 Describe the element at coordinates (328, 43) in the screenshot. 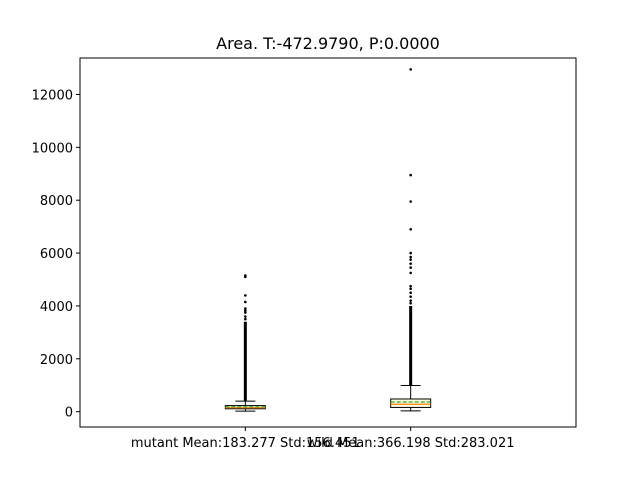

I see `chart-title: Area. T:-472.9790, P:0.0000` at that location.